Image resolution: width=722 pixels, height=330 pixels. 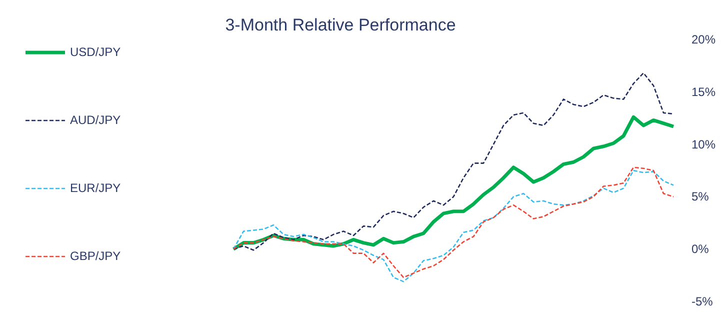 What do you see at coordinates (701, 197) in the screenshot?
I see `y-tick-label: 5%` at bounding box center [701, 197].